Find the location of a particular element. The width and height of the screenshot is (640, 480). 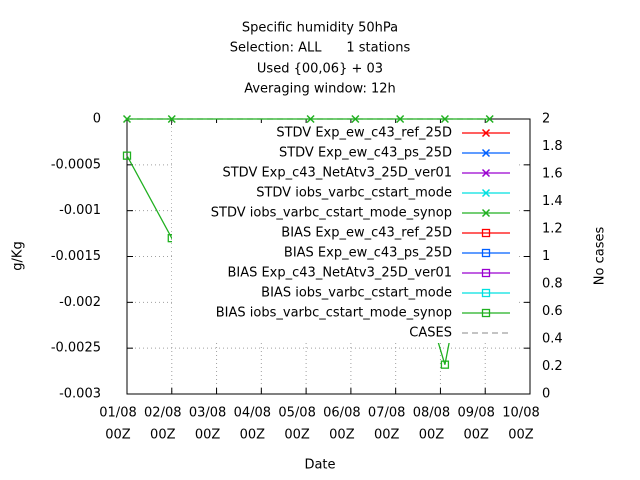

x-tick-label: 03/08 is located at coordinates (207, 413).